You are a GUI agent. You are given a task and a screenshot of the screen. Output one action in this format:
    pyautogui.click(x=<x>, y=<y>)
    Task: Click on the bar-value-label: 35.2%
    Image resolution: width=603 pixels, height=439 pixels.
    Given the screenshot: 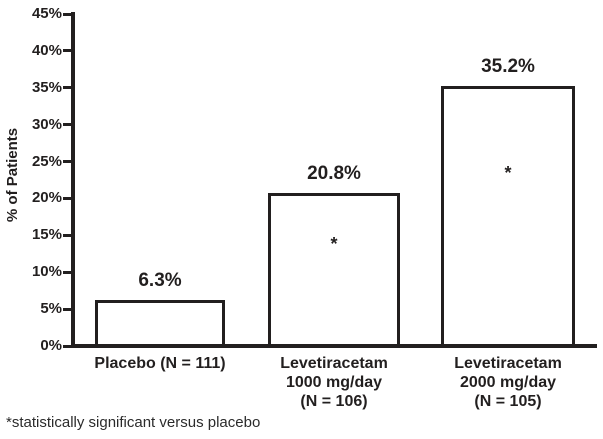 What is the action you would take?
    pyautogui.click(x=508, y=67)
    